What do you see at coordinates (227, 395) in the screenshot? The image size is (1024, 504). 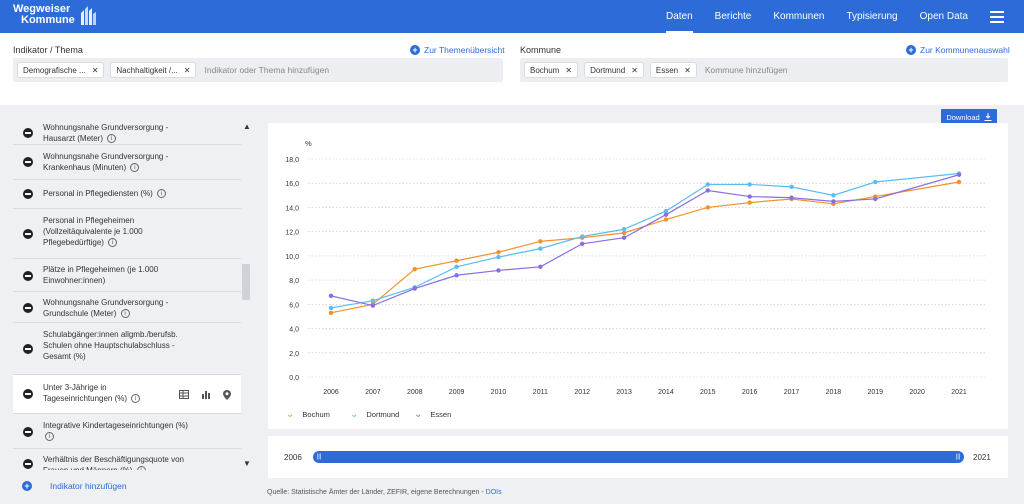 I see `map-pin-icon` at bounding box center [227, 395].